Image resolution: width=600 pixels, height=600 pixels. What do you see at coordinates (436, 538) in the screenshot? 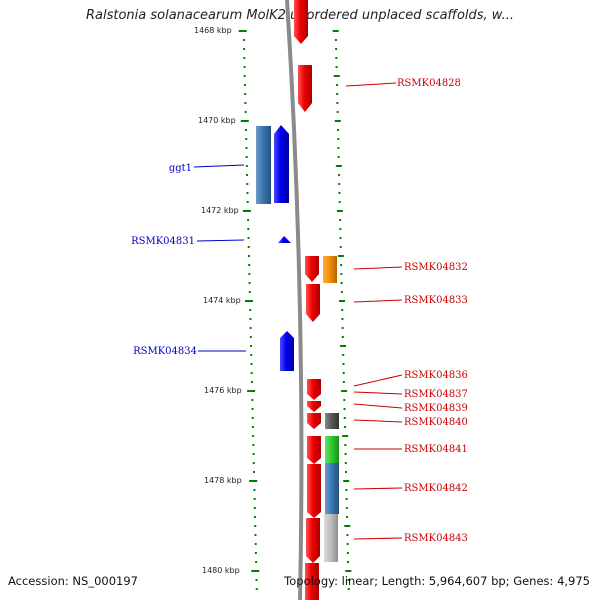
I see `gene-label-rsmk04843: RSMK04843` at bounding box center [436, 538].